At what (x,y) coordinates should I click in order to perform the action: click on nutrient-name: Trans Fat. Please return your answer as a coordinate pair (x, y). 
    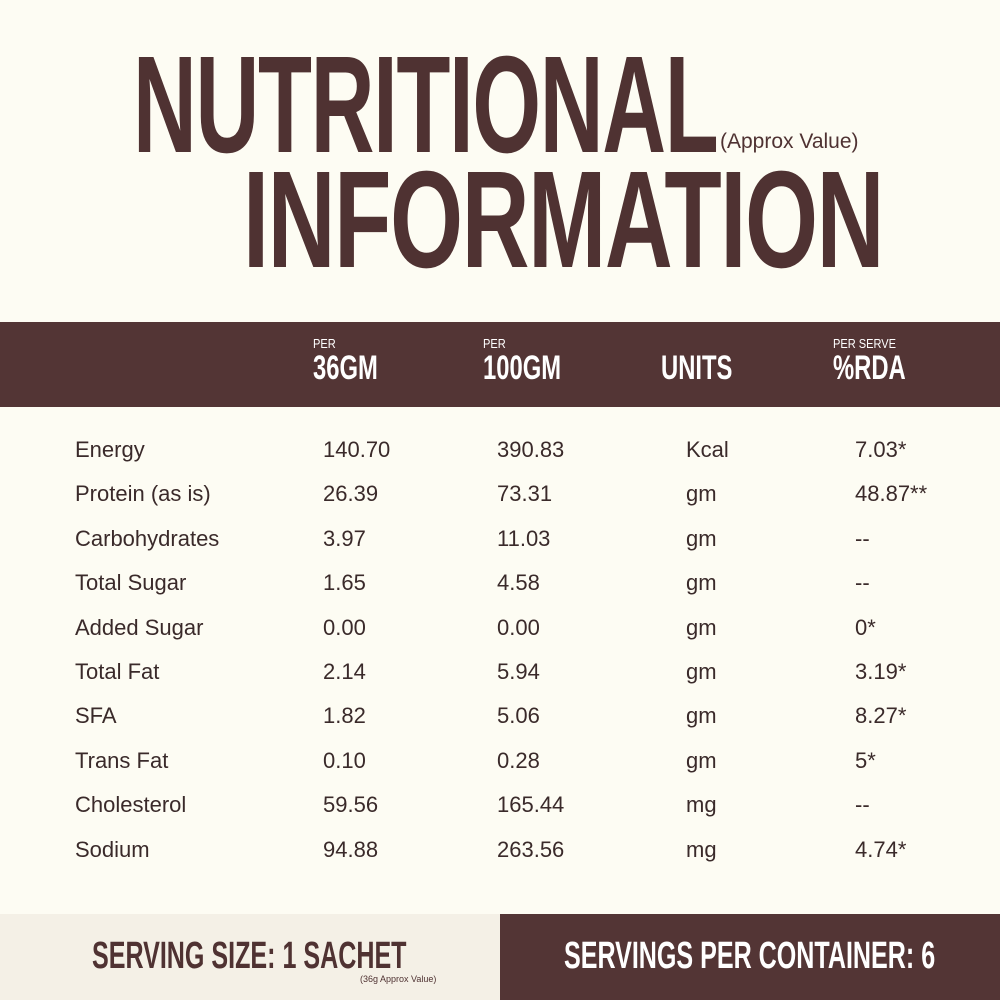
    Looking at the image, I should click on (122, 760).